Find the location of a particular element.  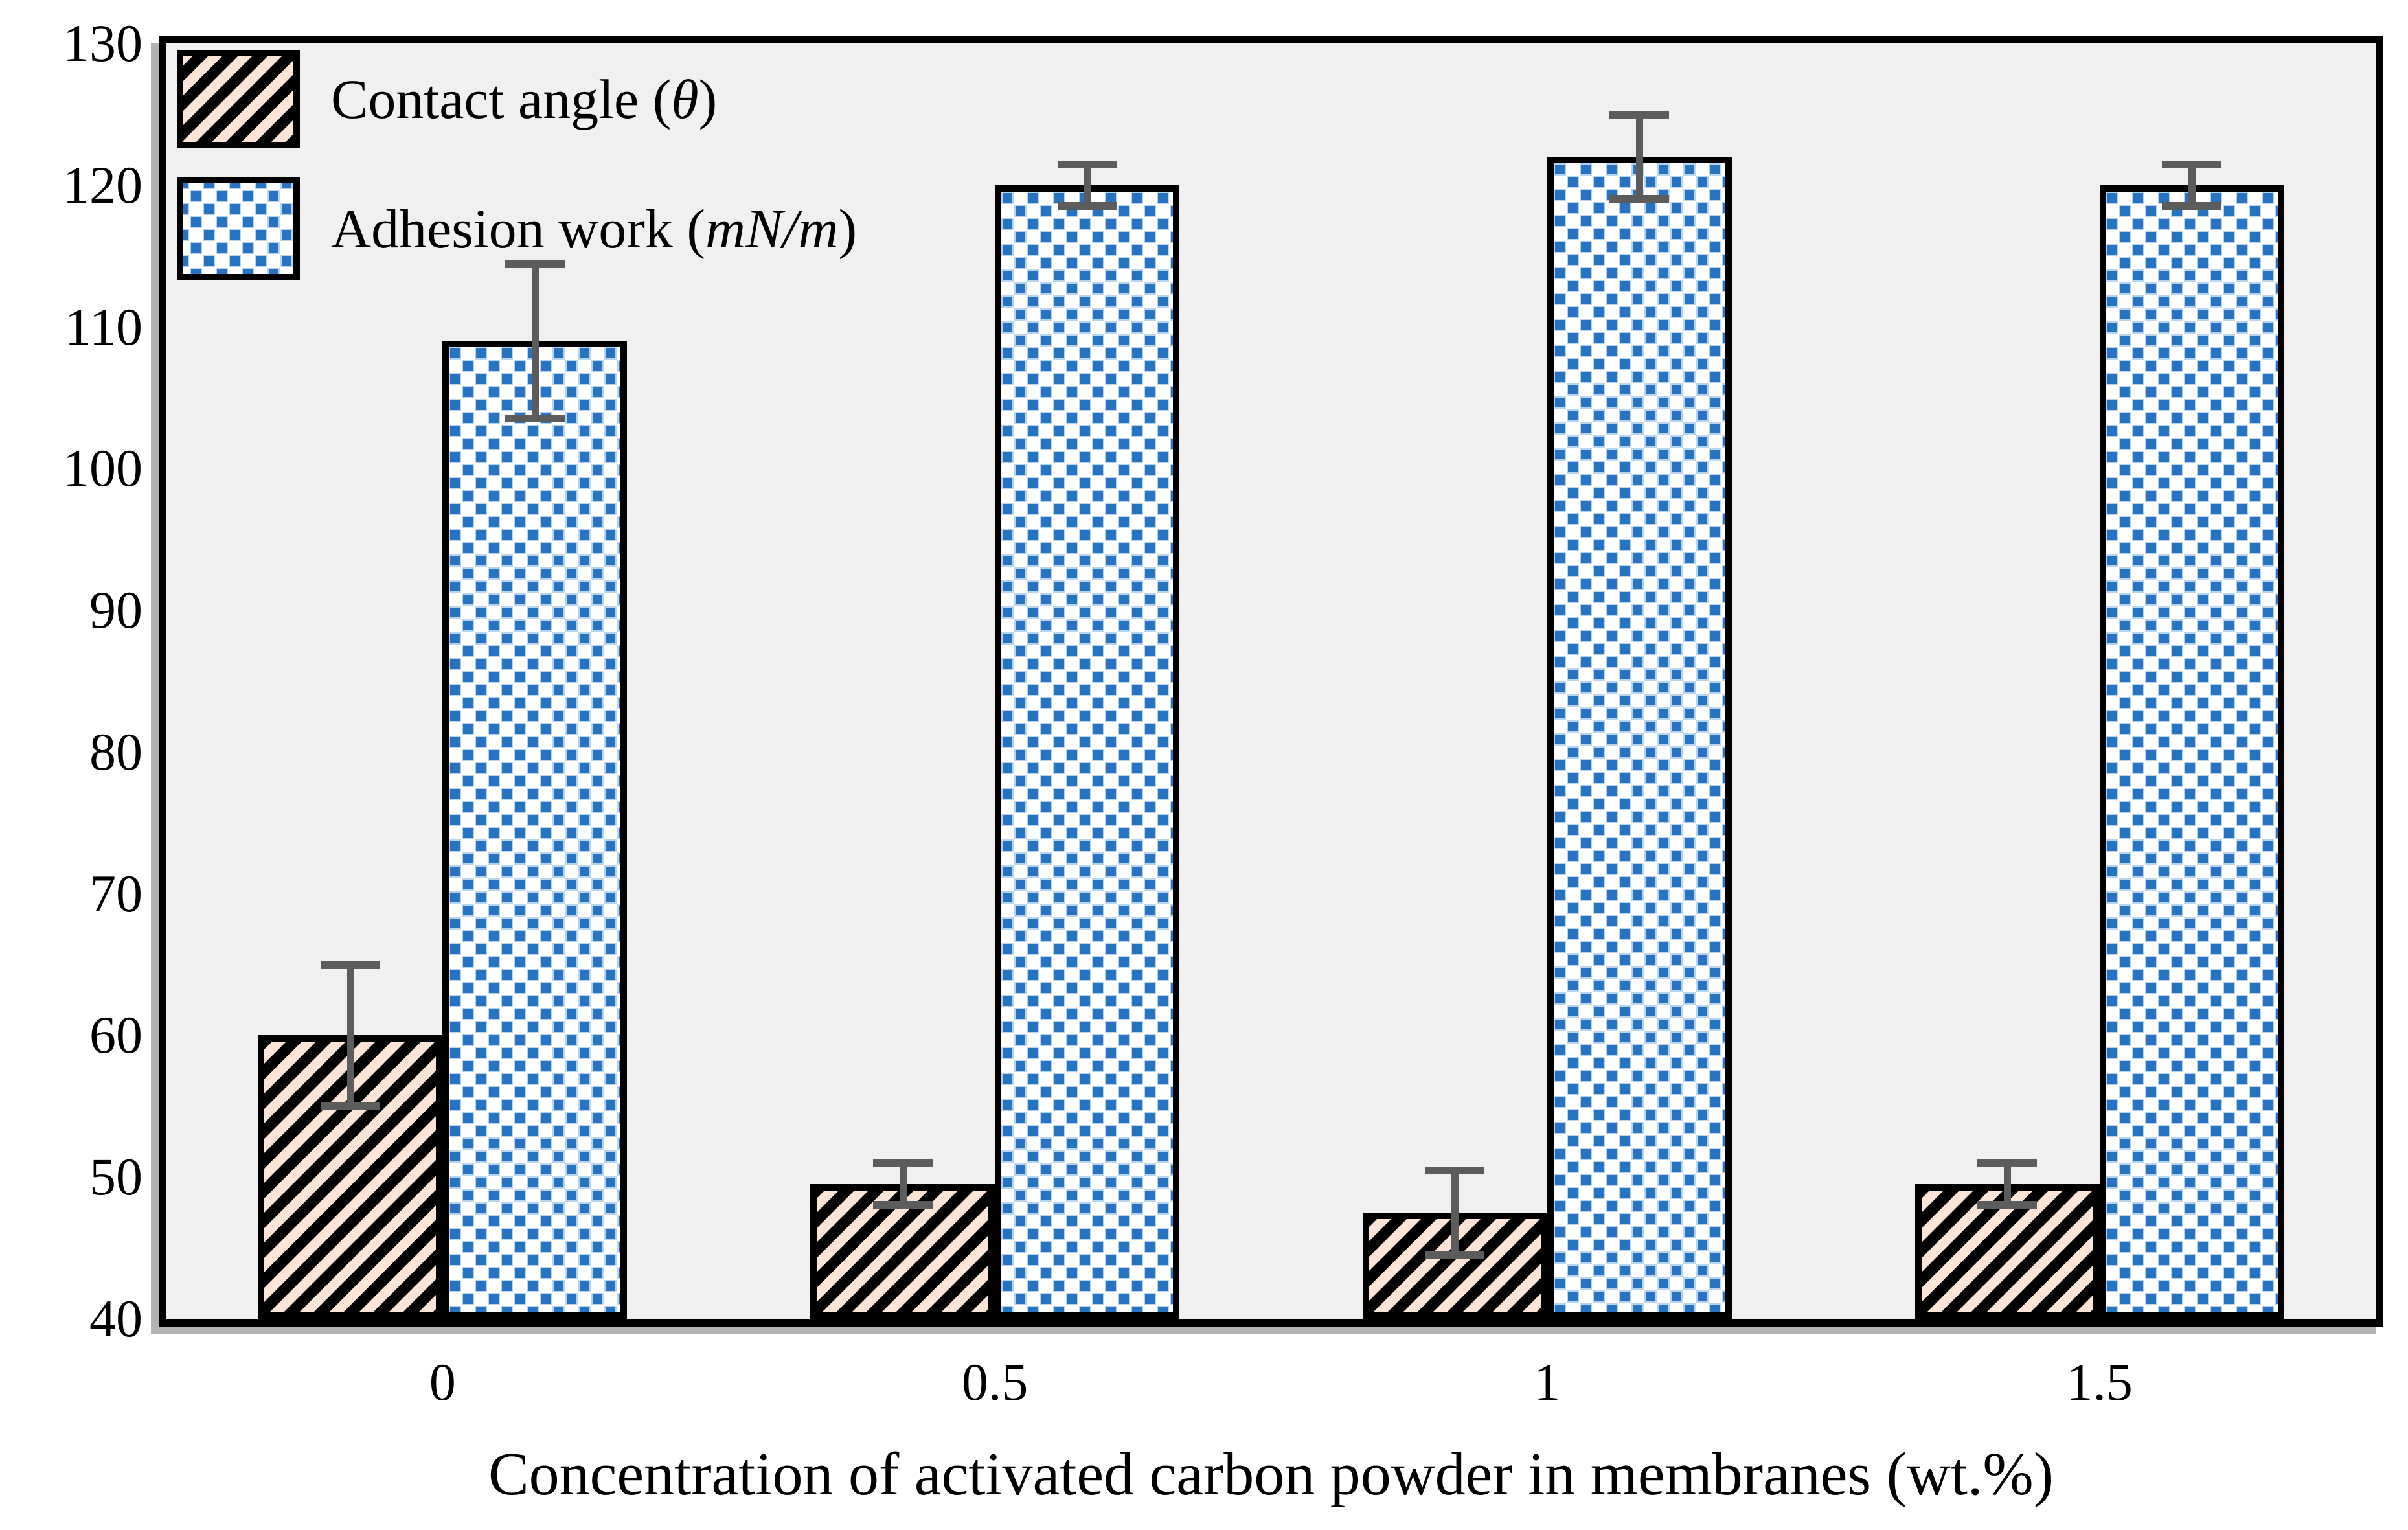

x-tick-label-1: 1 is located at coordinates (1547, 1382).